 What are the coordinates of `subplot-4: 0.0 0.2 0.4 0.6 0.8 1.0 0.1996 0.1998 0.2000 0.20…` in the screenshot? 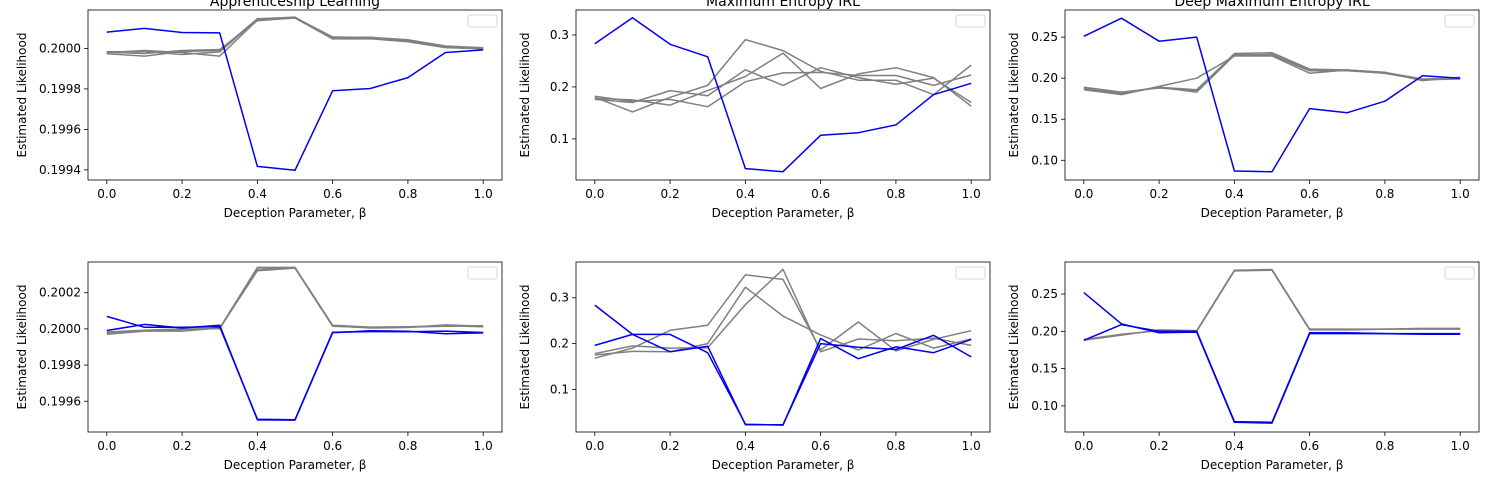 It's located at (259, 366).